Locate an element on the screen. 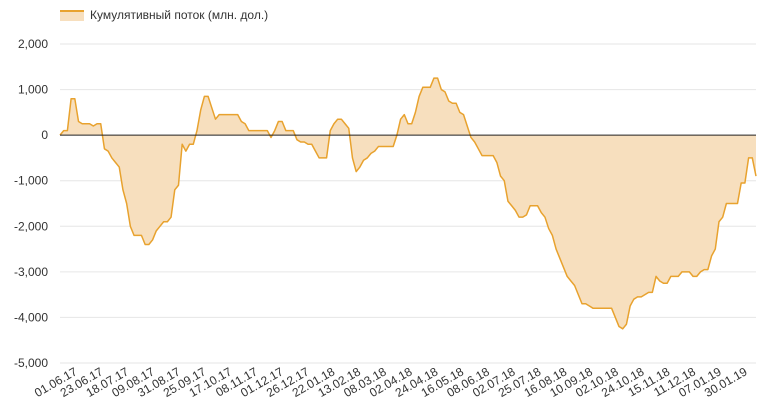 The image size is (766, 418). legend-swatch is located at coordinates (72, 15).